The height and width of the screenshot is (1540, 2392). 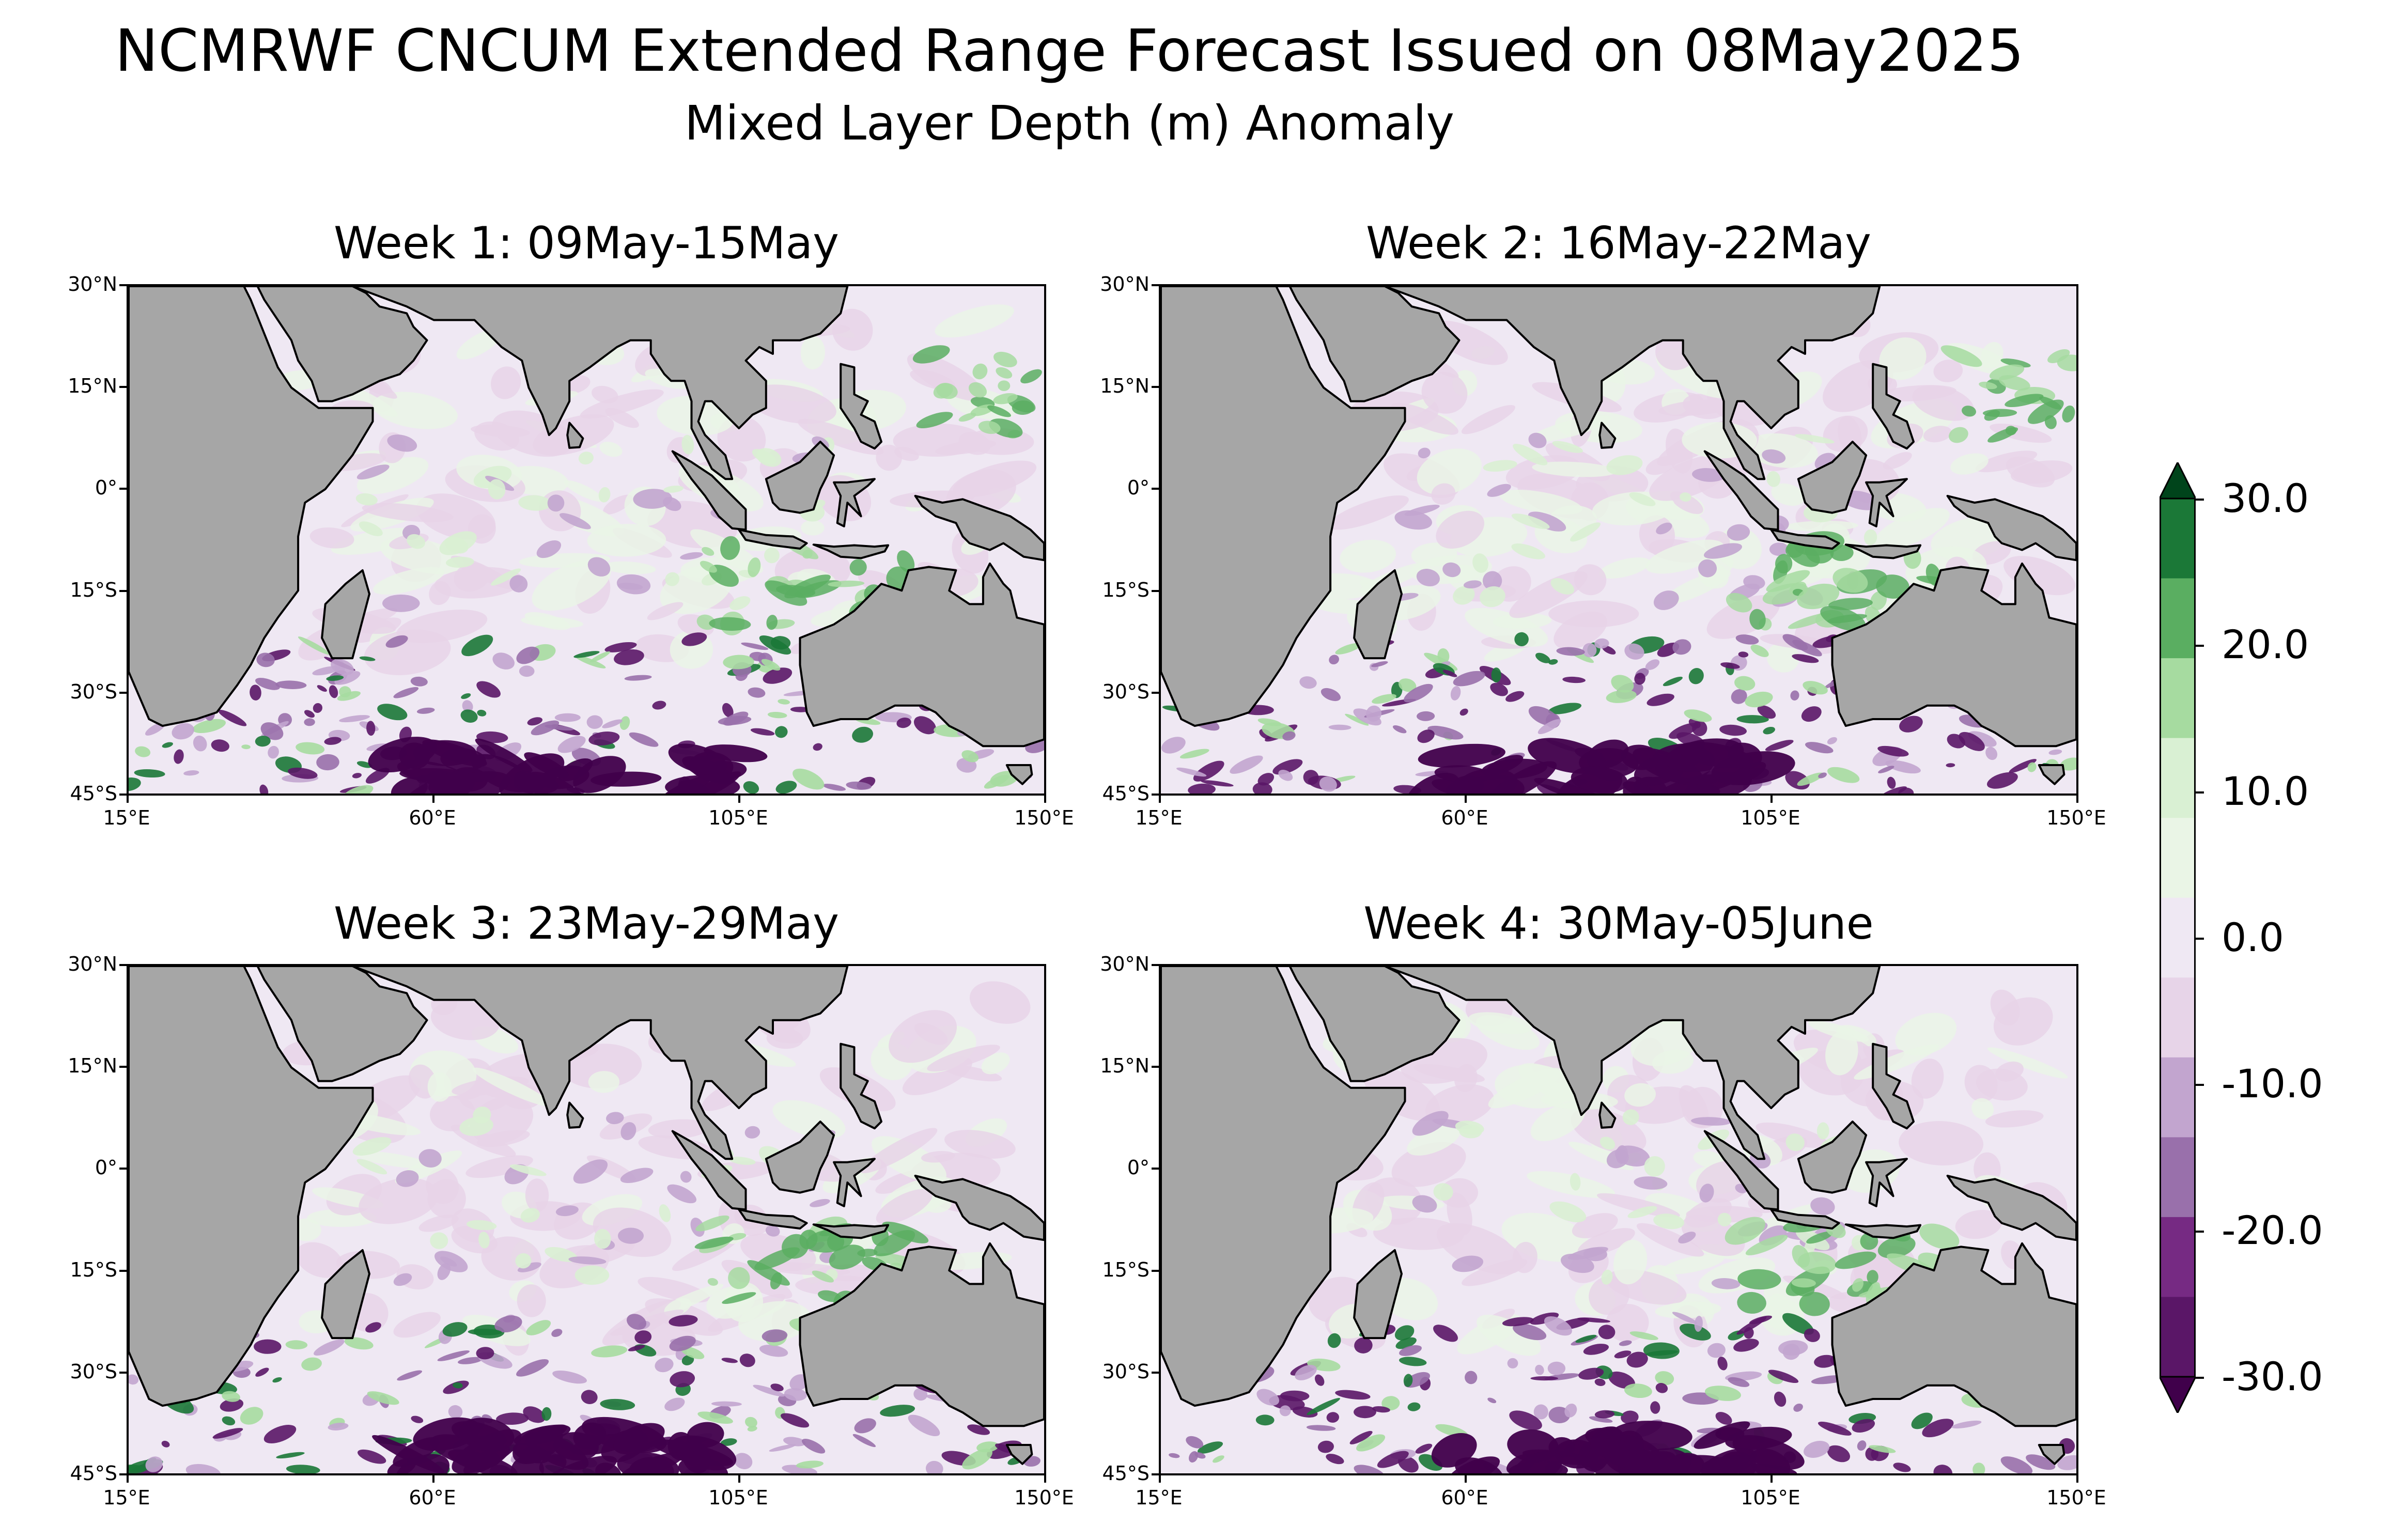 What do you see at coordinates (855, 502) in the screenshot?
I see `land-sulawesi` at bounding box center [855, 502].